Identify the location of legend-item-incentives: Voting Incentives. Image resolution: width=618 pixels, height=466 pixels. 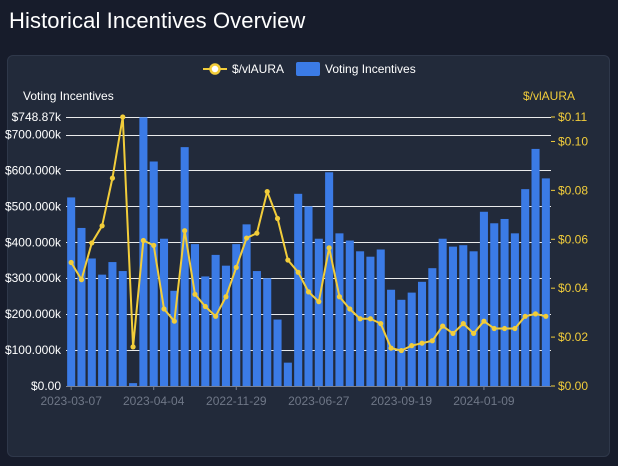
(356, 69).